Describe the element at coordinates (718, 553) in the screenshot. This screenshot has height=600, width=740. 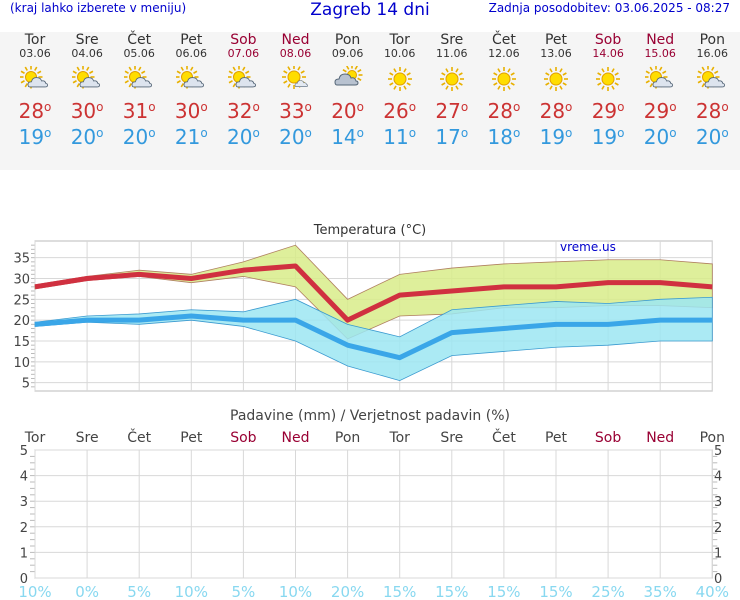
I see `precipitation-tick-label-right: 1` at that location.